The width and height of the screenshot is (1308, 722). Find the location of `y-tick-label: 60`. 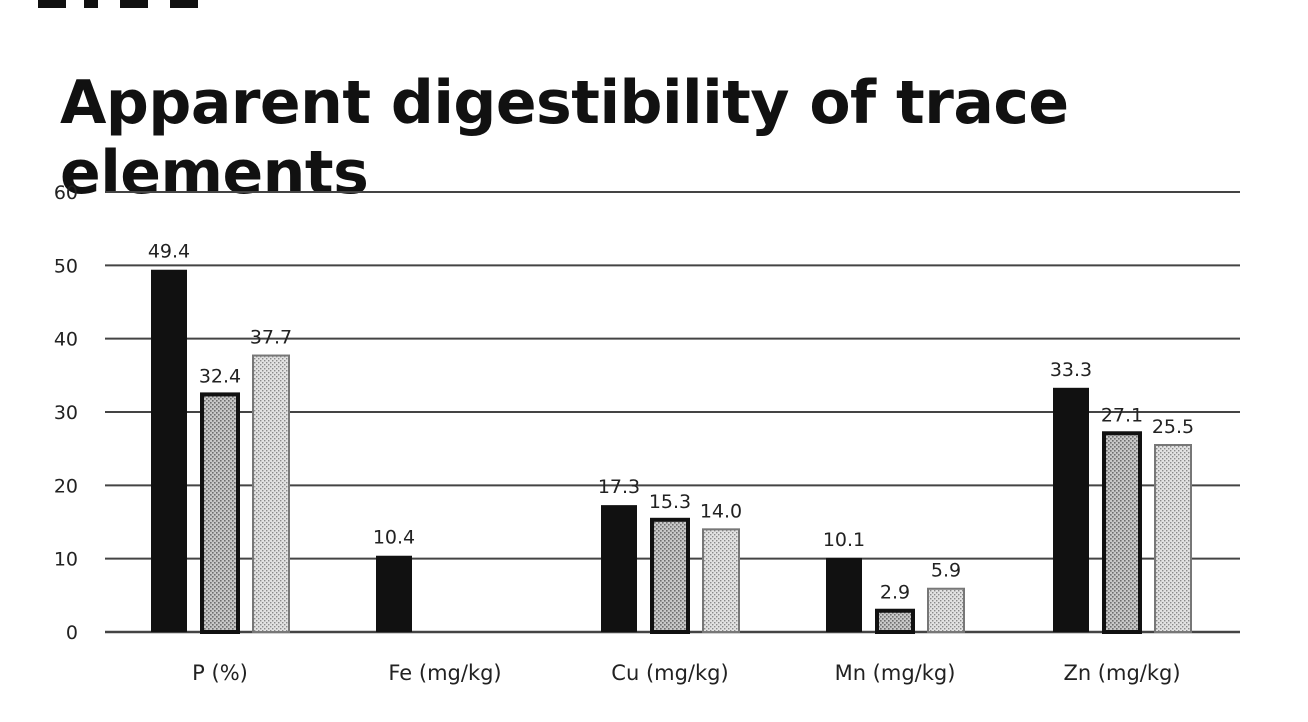

y-tick-label: 60 is located at coordinates (66, 193).